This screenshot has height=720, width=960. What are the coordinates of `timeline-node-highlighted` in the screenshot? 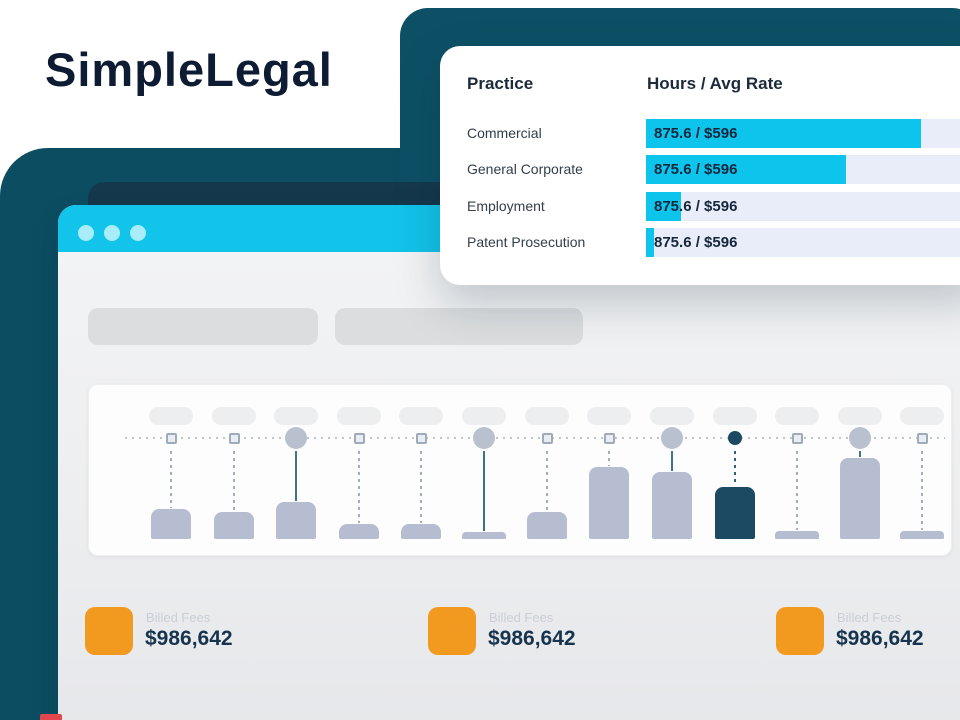 It's located at (735, 438).